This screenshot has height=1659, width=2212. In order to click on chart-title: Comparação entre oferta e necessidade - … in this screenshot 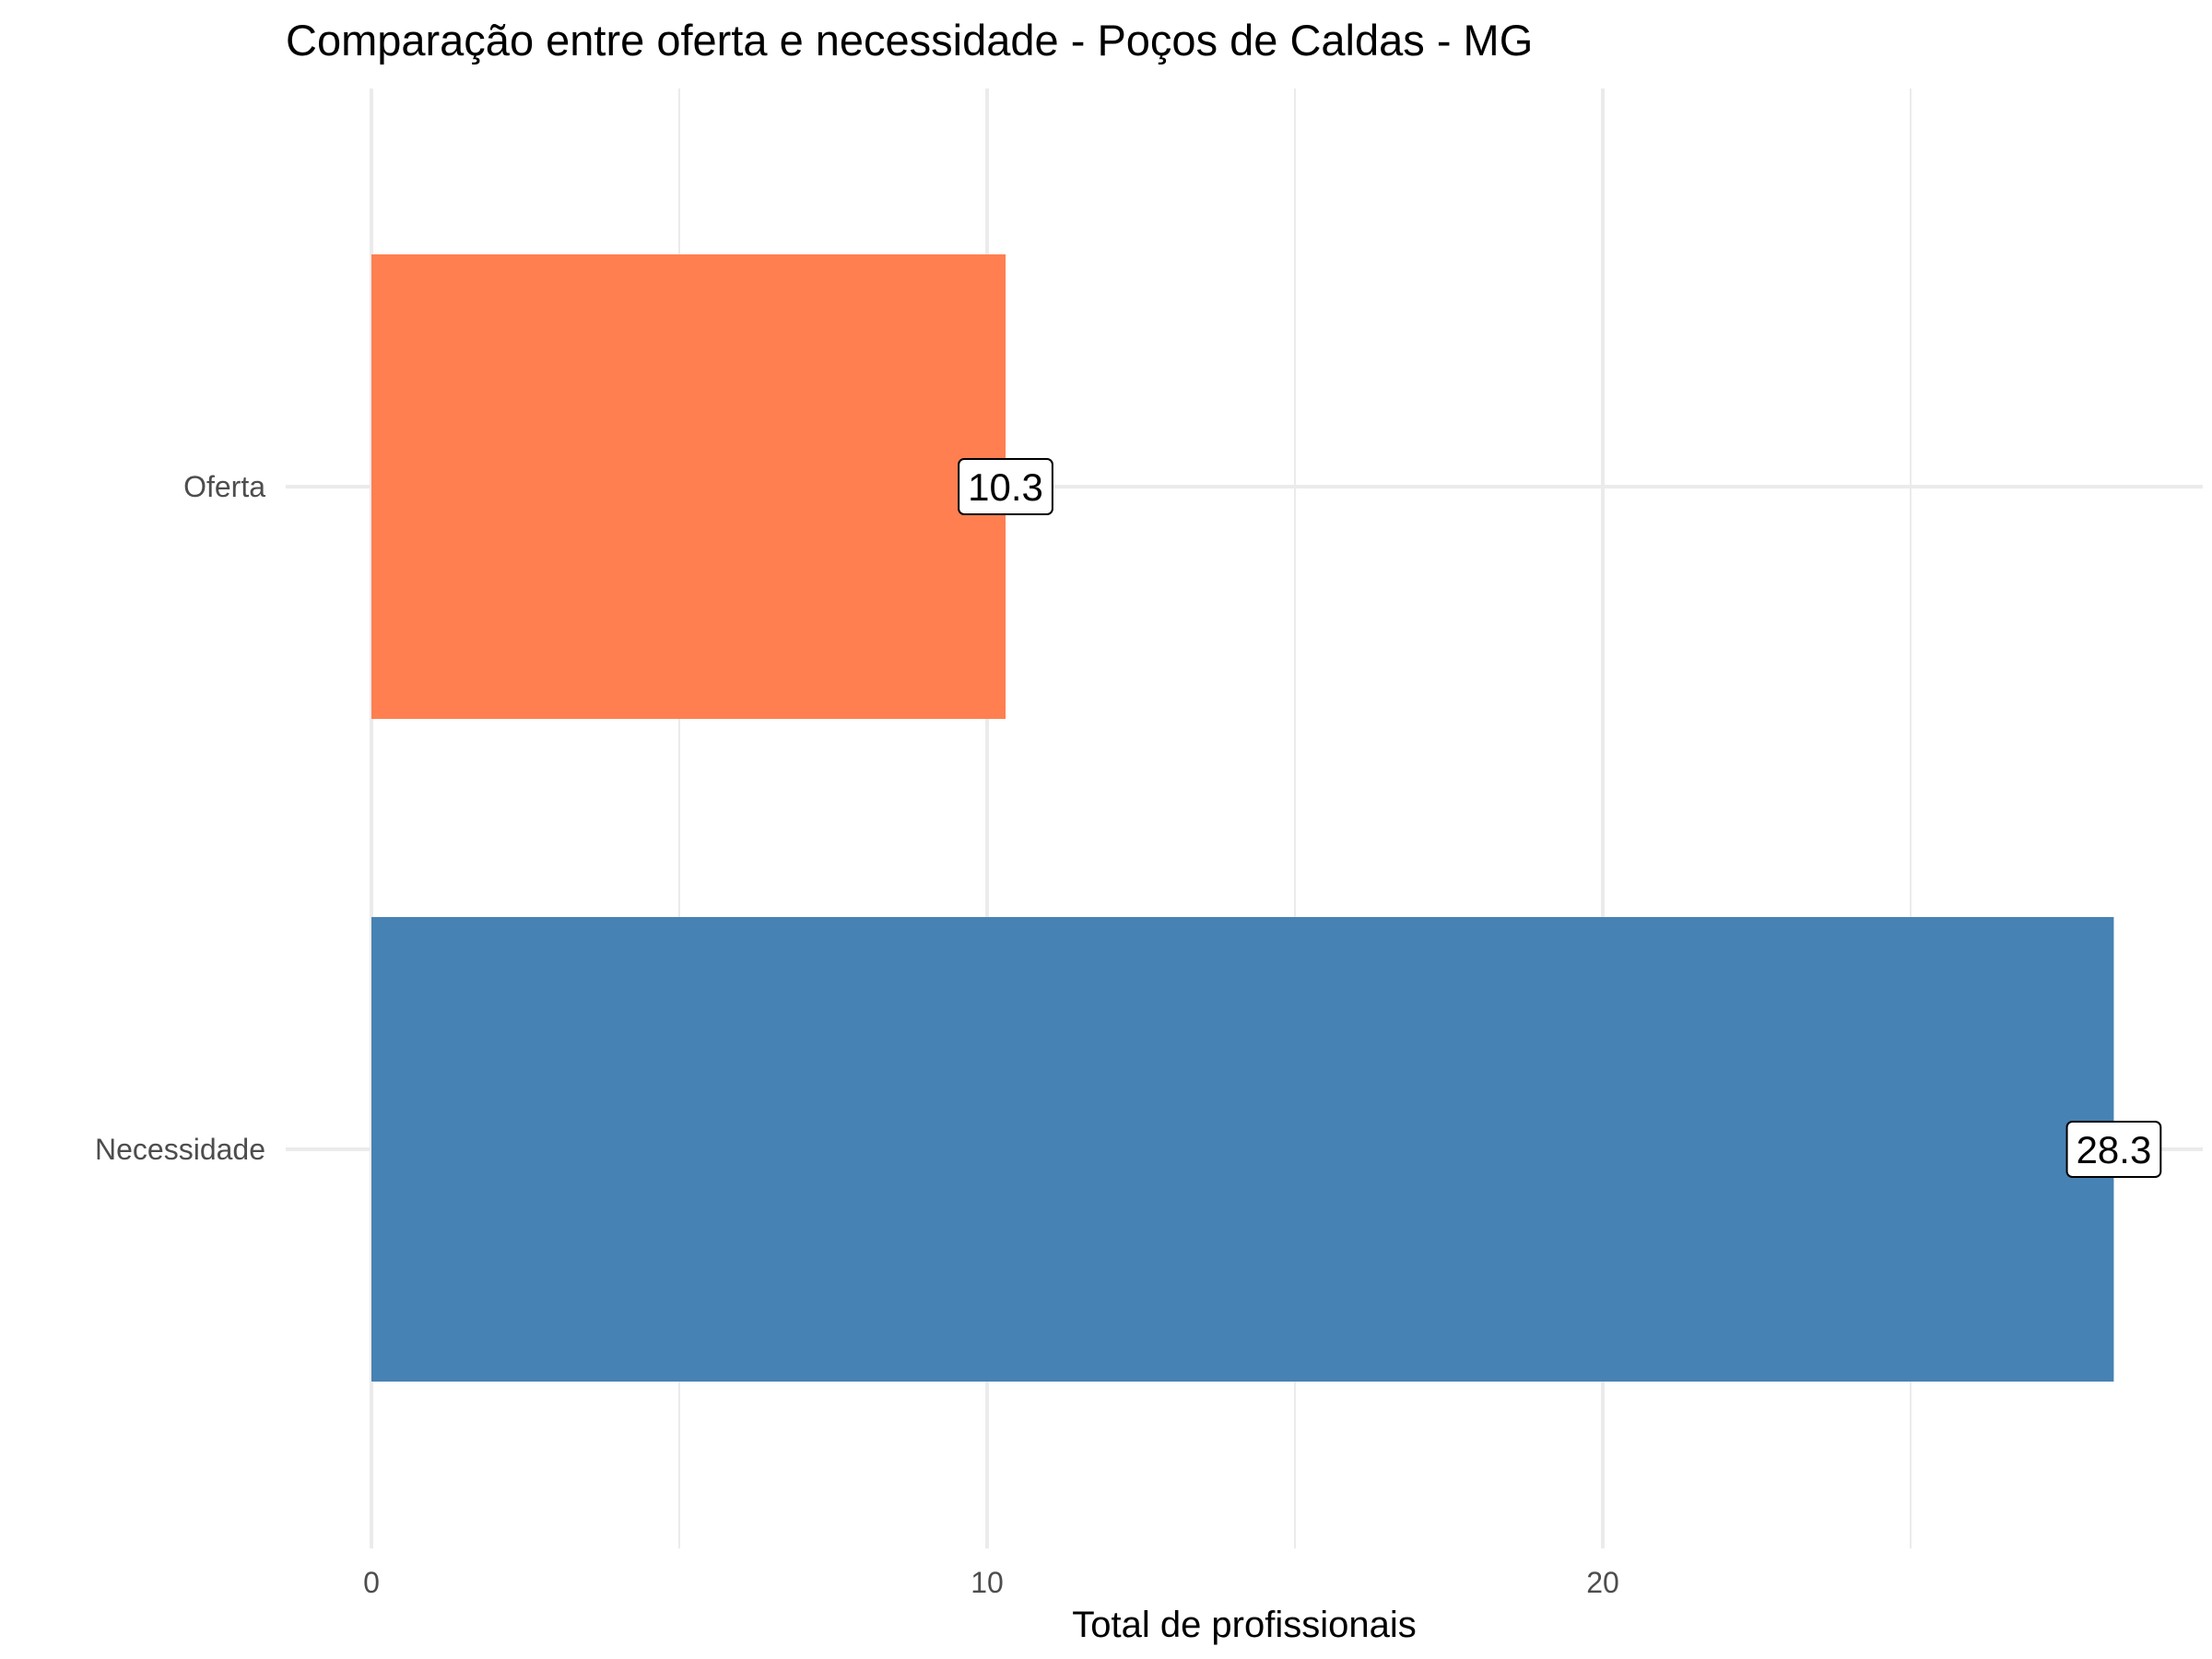, I will do `click(909, 40)`.